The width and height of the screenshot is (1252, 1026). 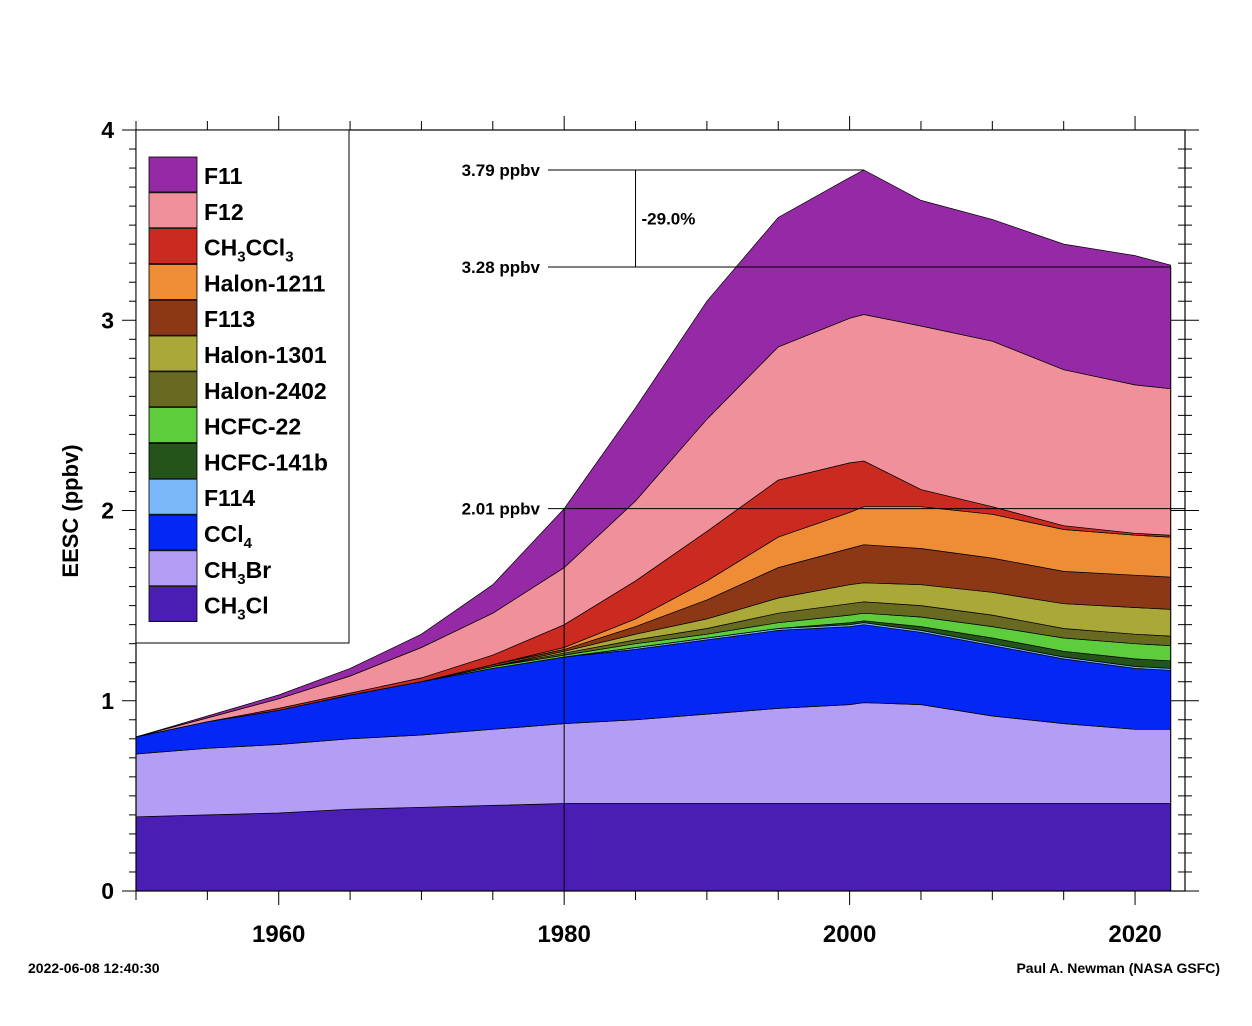 I want to click on y-tick-label: 1, so click(x=107, y=701).